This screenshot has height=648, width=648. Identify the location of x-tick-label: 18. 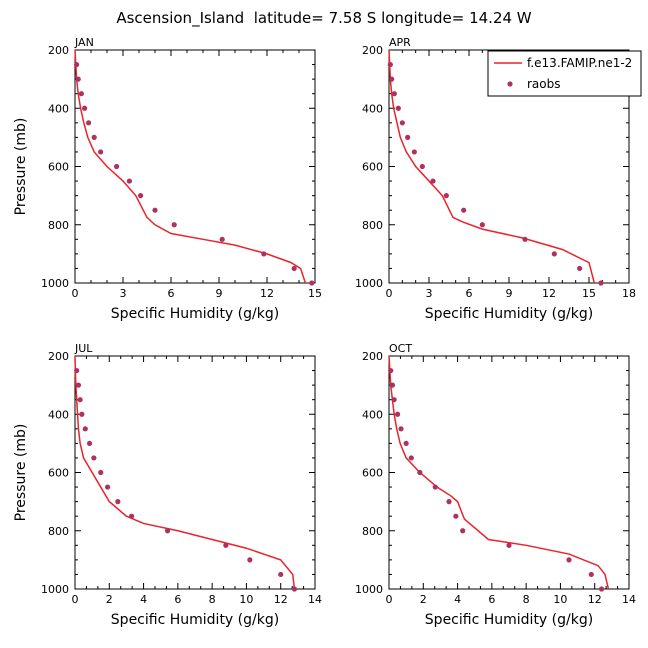
(629, 293).